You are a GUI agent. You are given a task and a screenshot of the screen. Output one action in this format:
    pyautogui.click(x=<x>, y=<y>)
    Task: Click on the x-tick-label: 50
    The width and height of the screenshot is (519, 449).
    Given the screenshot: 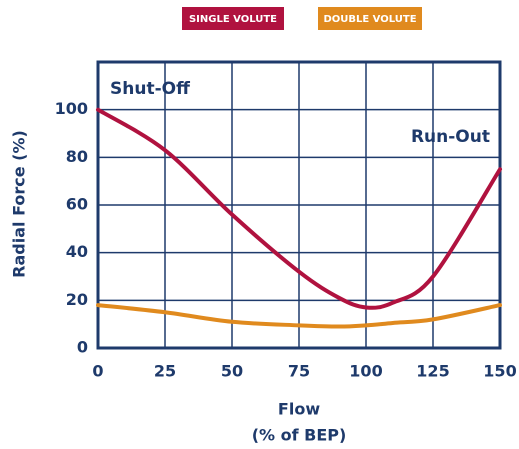 What is the action you would take?
    pyautogui.click(x=232, y=371)
    